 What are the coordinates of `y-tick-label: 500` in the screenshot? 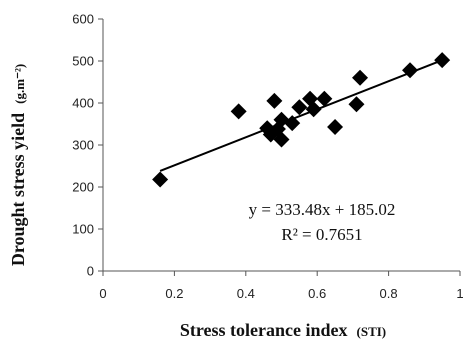 It's located at (83, 61).